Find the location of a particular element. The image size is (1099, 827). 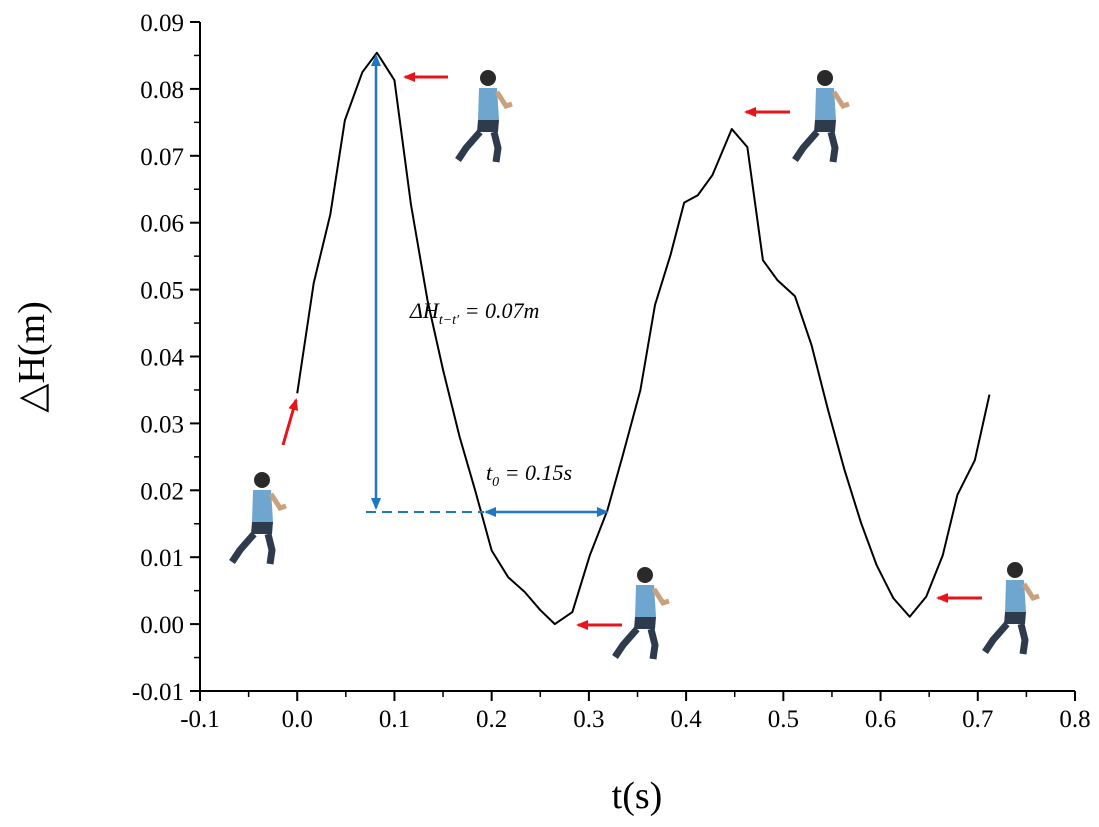

x-tick-label: 0.8 is located at coordinates (1074, 719).